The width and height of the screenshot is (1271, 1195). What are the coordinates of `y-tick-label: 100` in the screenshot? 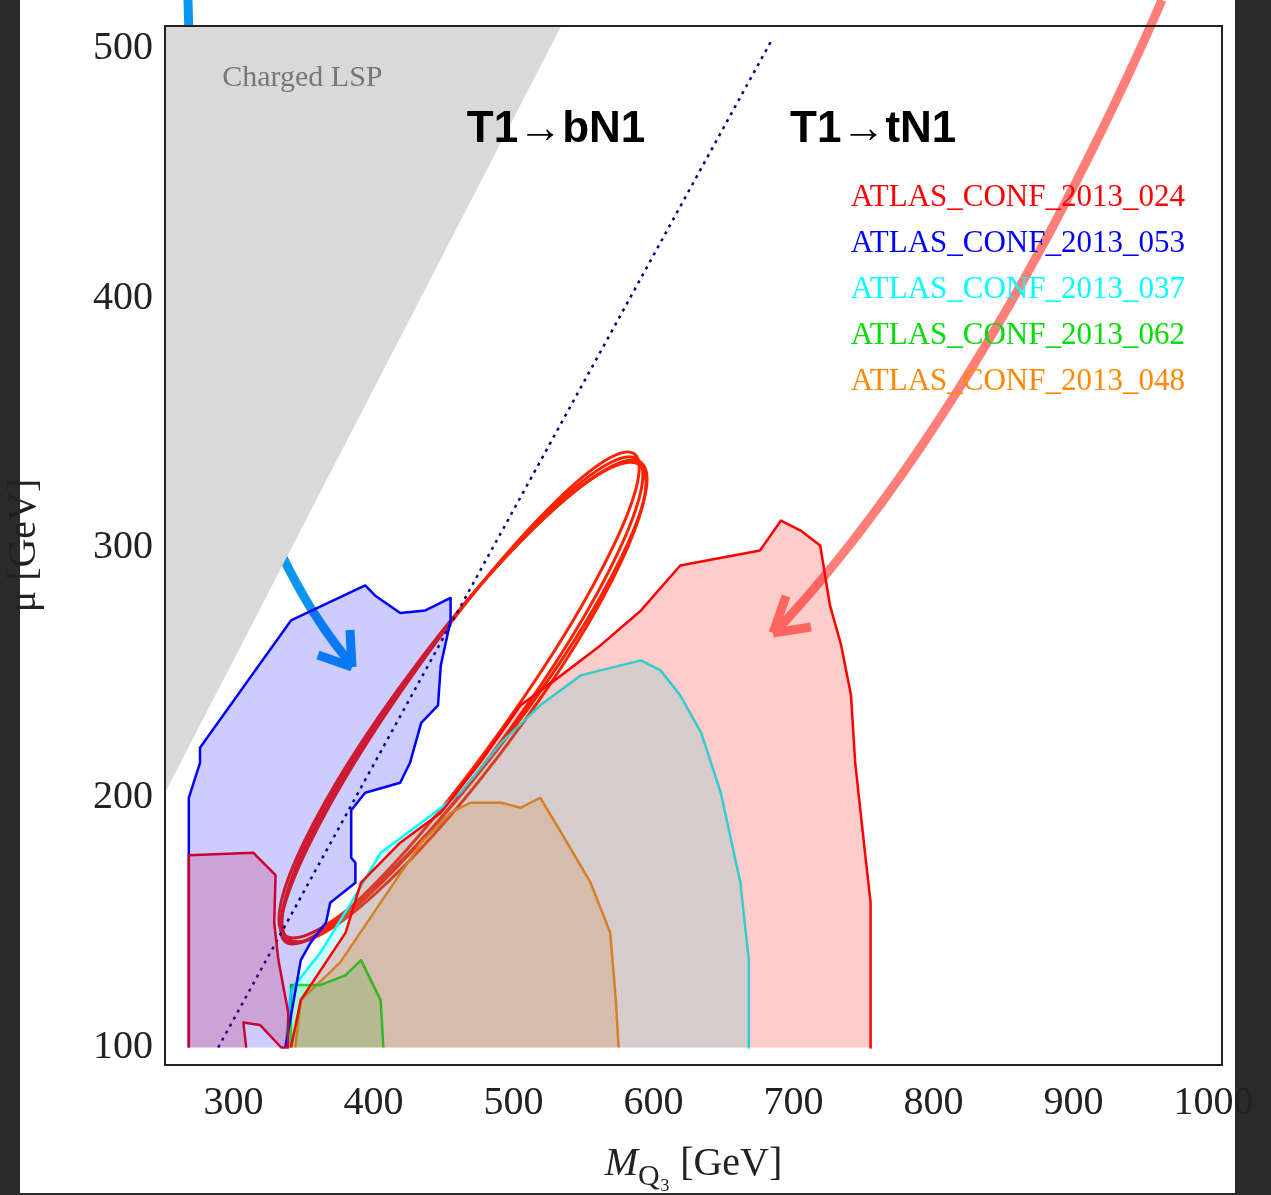 It's located at (123, 1045).